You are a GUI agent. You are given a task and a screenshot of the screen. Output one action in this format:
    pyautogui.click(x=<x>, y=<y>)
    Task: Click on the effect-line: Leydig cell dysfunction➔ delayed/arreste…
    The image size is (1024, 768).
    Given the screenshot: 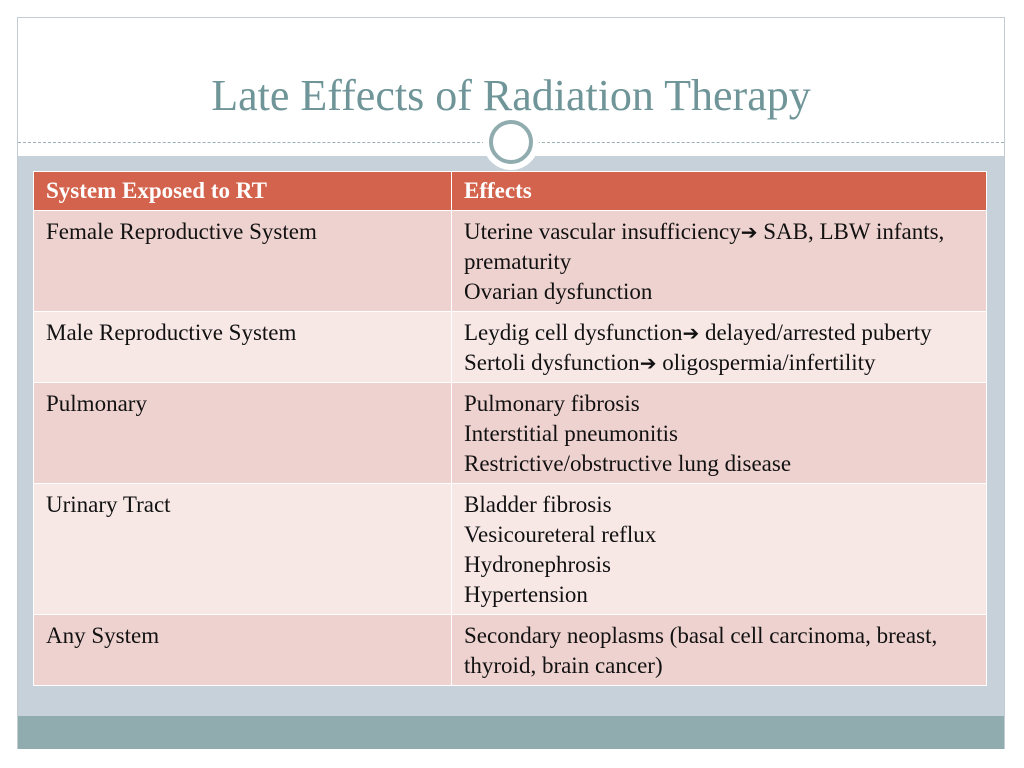 What is the action you would take?
    pyautogui.click(x=719, y=333)
    